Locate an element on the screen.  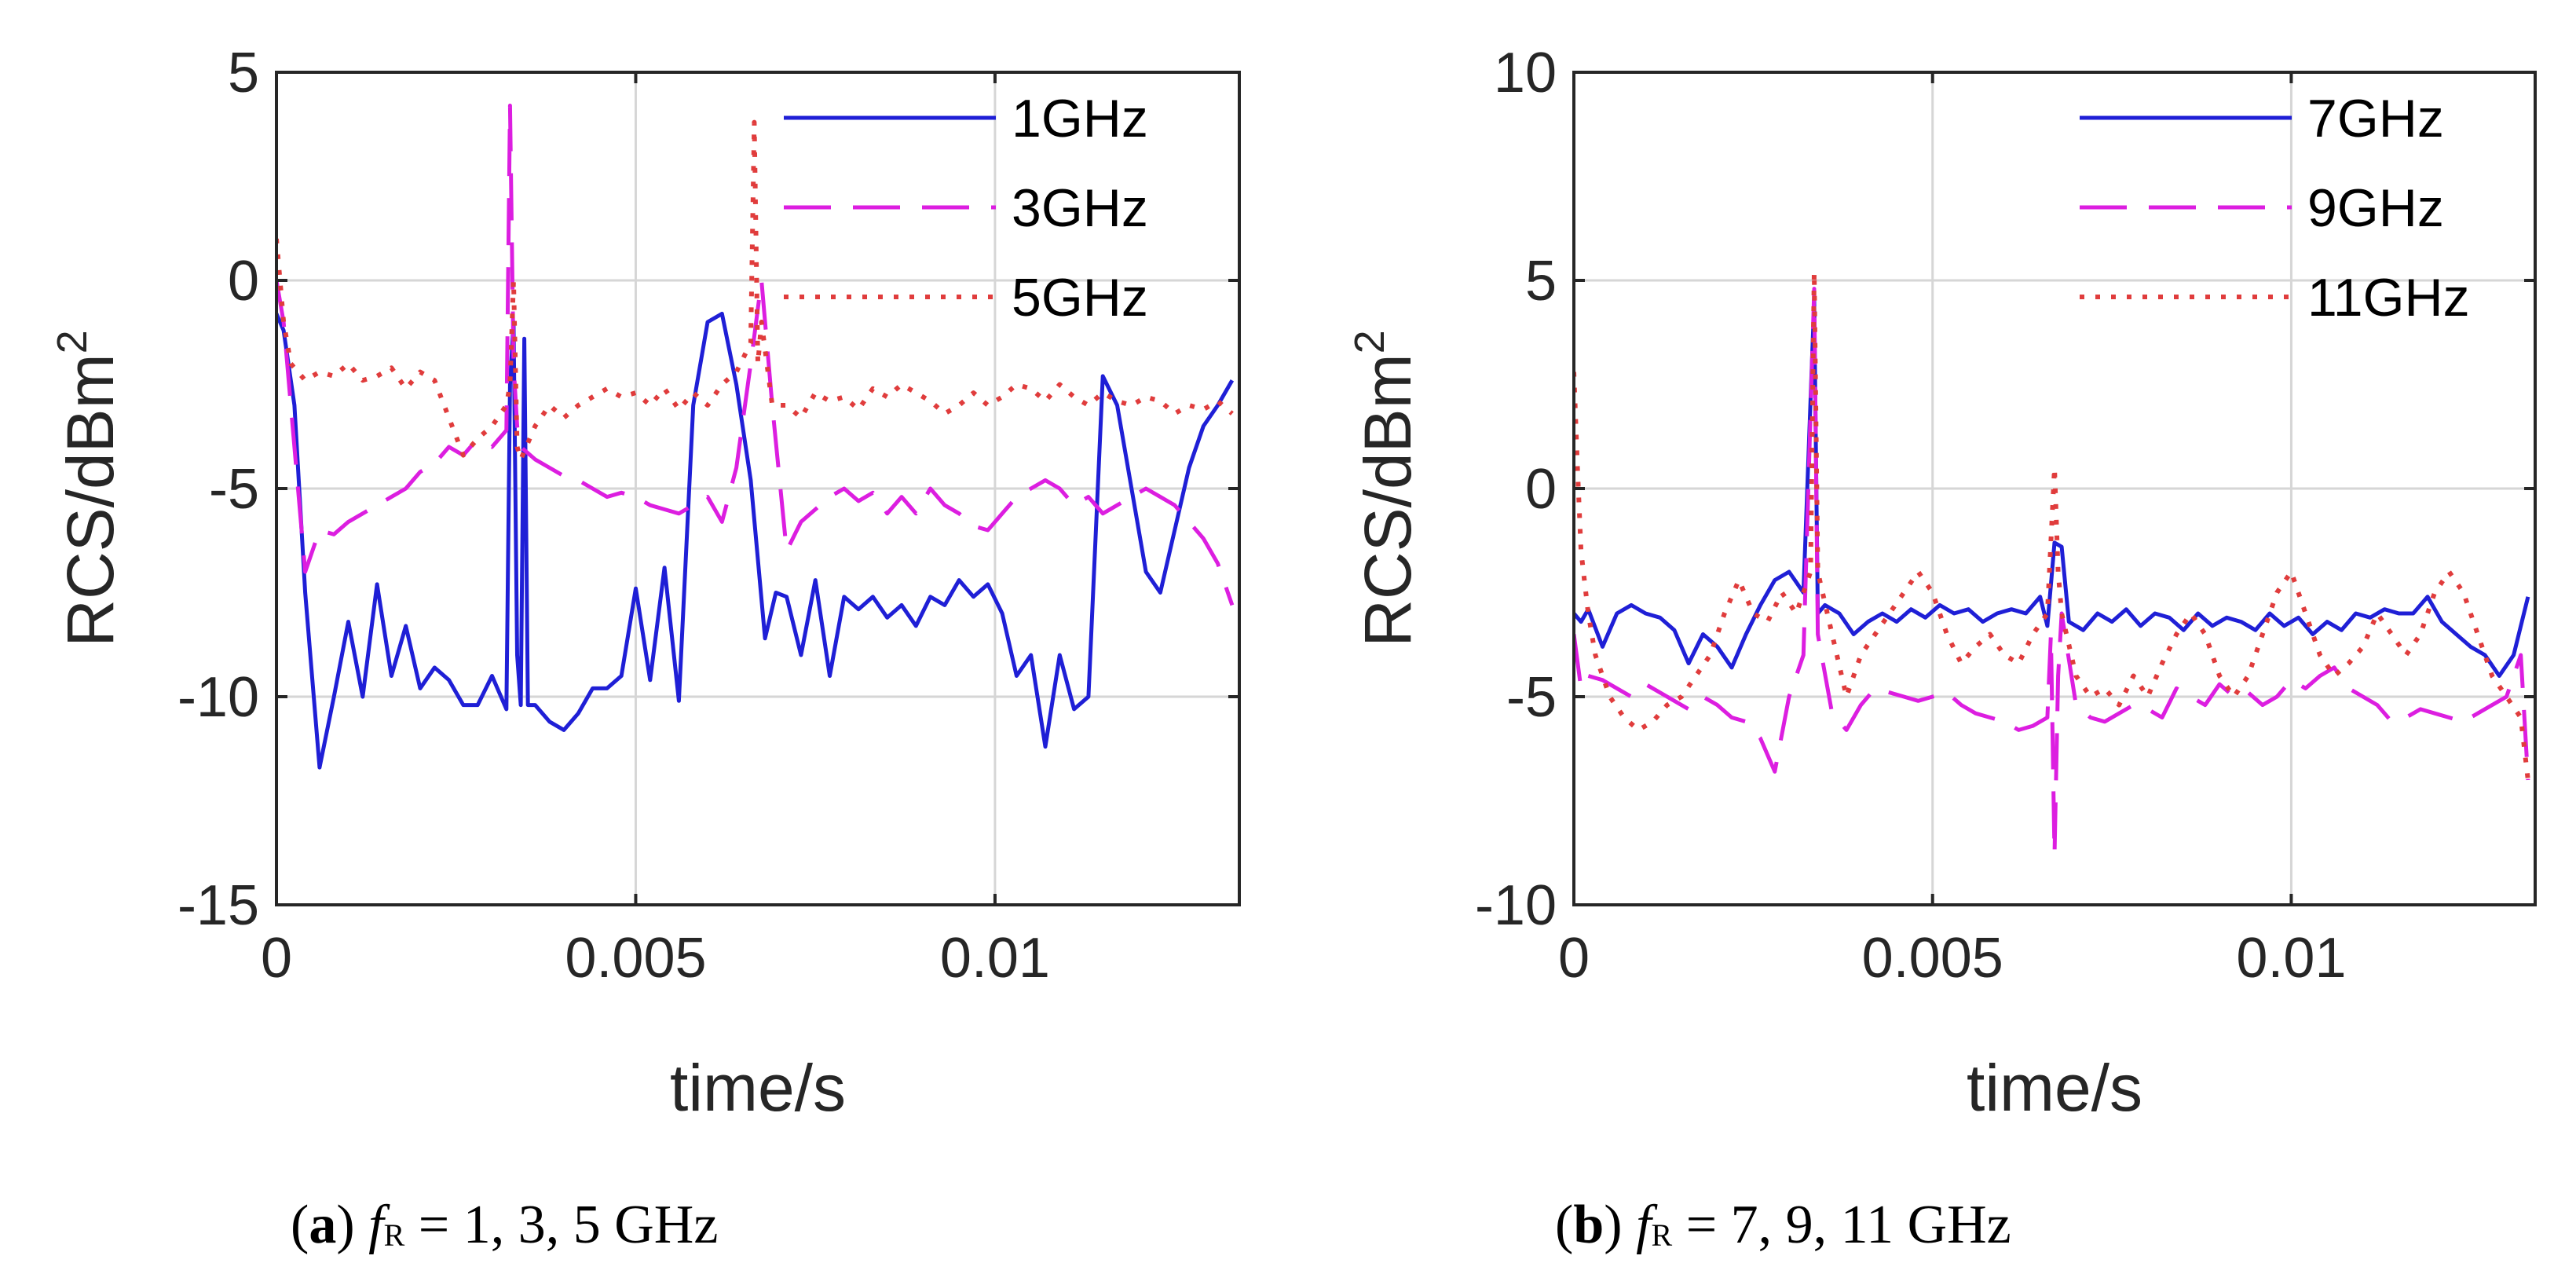
caption-b-label: b is located at coordinates (1589, 1225).